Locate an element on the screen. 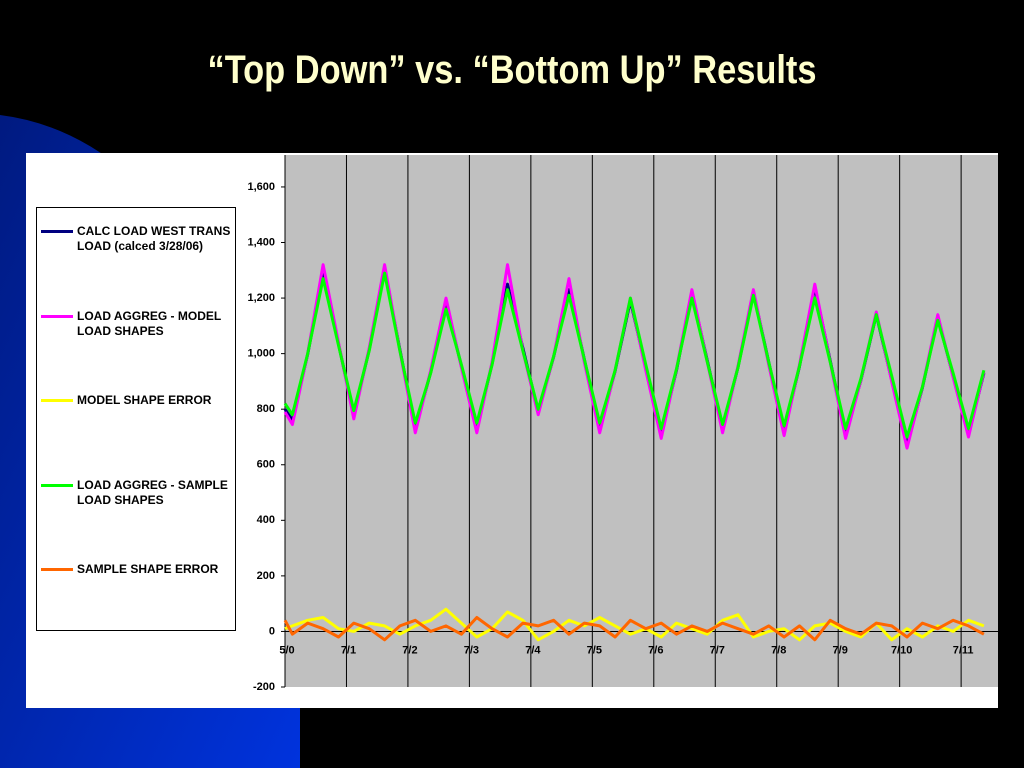  x-tick-label: 7/7 is located at coordinates (717, 650).